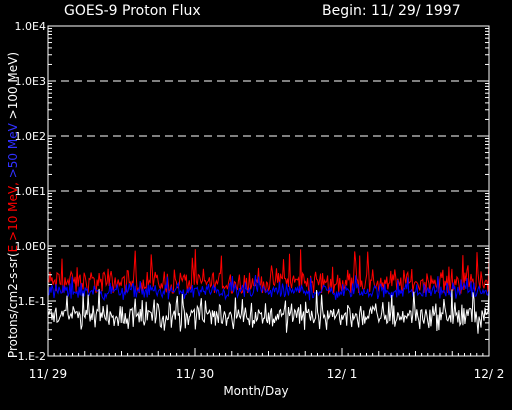  What do you see at coordinates (195, 374) in the screenshot?
I see `x-tick-label: 11/ 30` at bounding box center [195, 374].